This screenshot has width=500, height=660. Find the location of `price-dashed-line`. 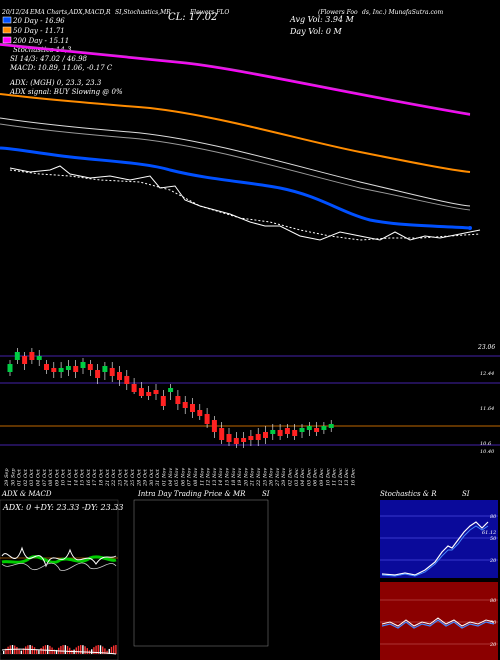

price-dashed-line is located at coordinates (245, 205).